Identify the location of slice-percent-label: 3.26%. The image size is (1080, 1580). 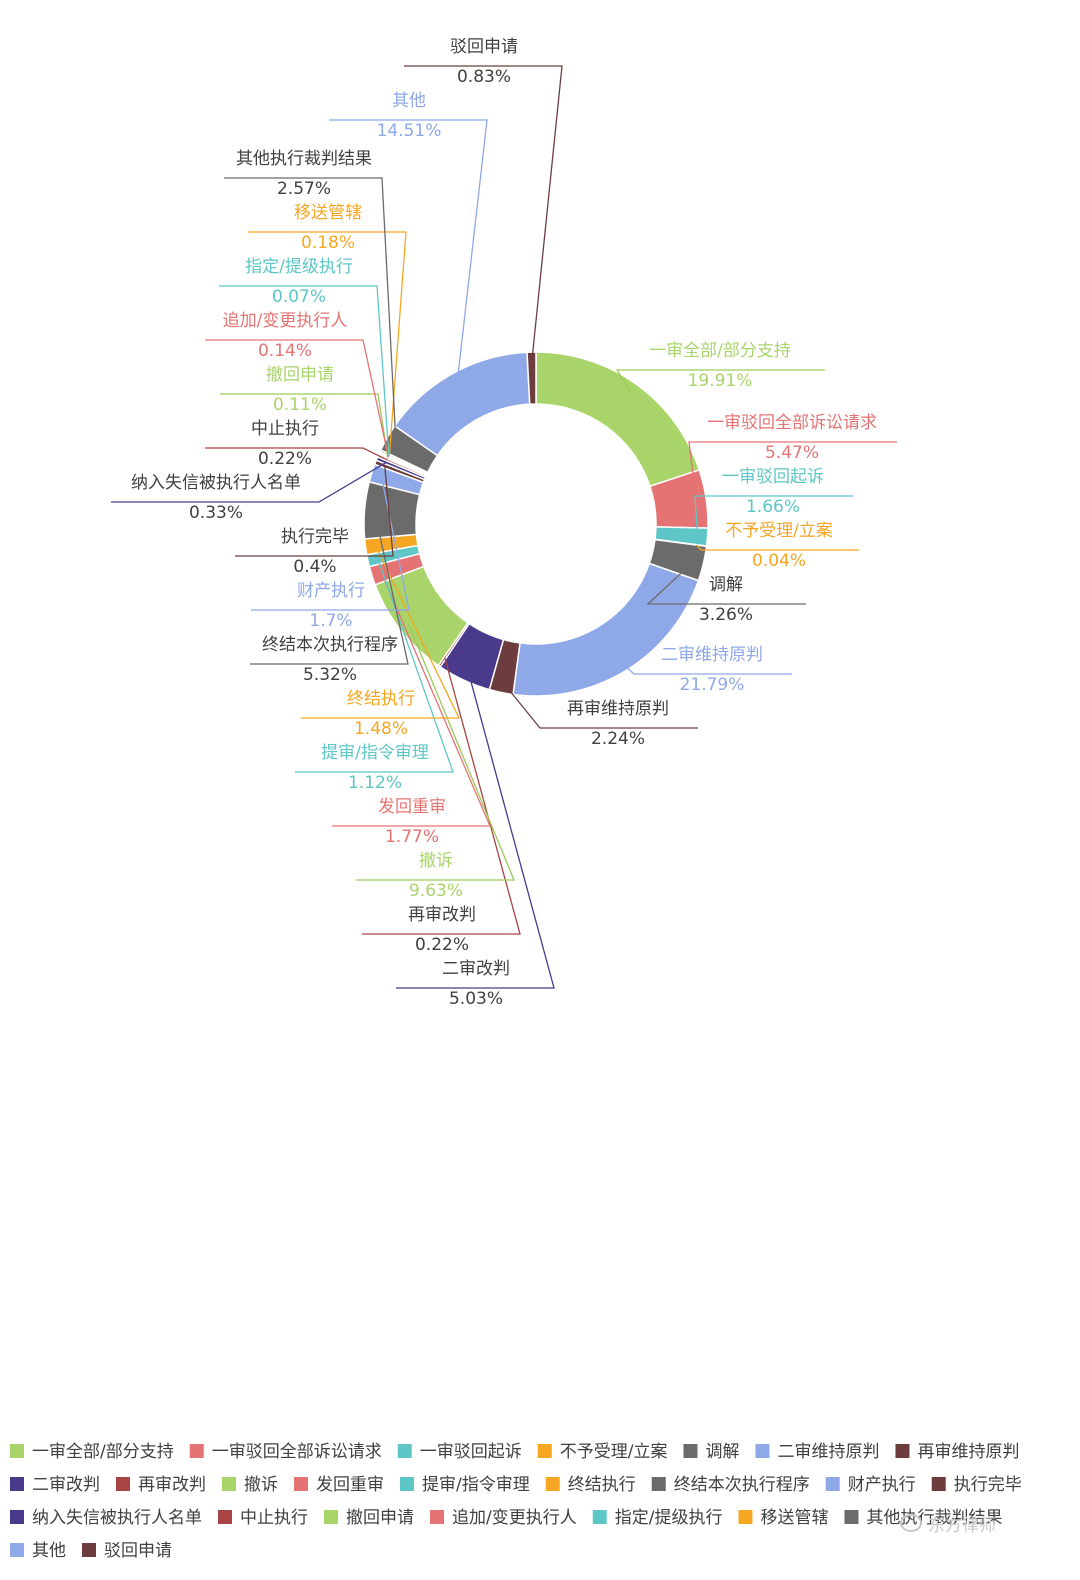
(726, 615).